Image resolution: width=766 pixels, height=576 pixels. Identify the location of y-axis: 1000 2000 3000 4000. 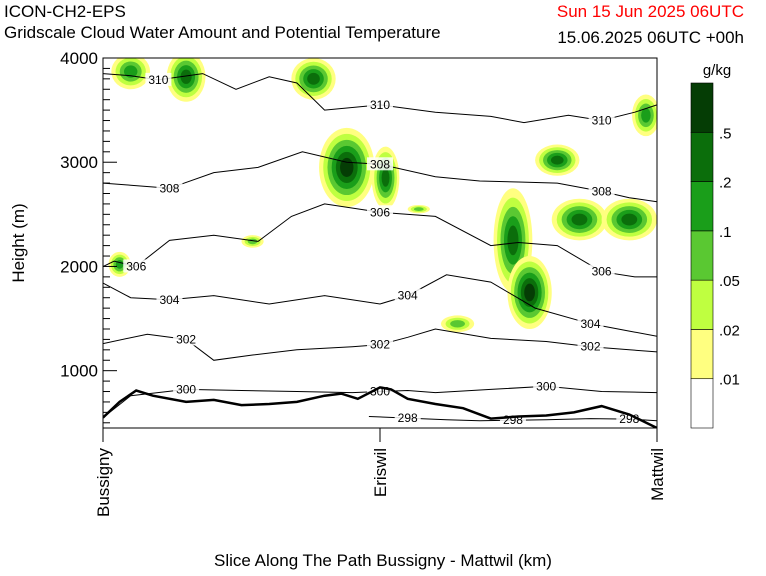
(88, 236).